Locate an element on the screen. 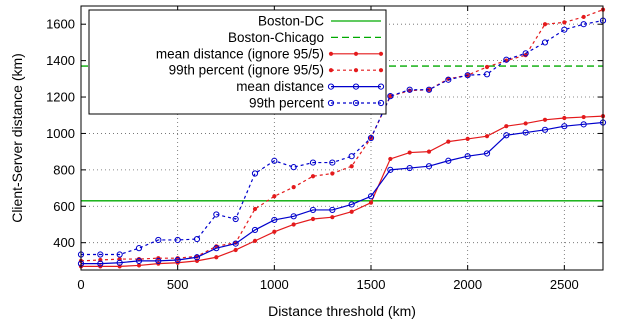 This screenshot has width=618, height=324. y-tick-label: 800 is located at coordinates (64, 169).